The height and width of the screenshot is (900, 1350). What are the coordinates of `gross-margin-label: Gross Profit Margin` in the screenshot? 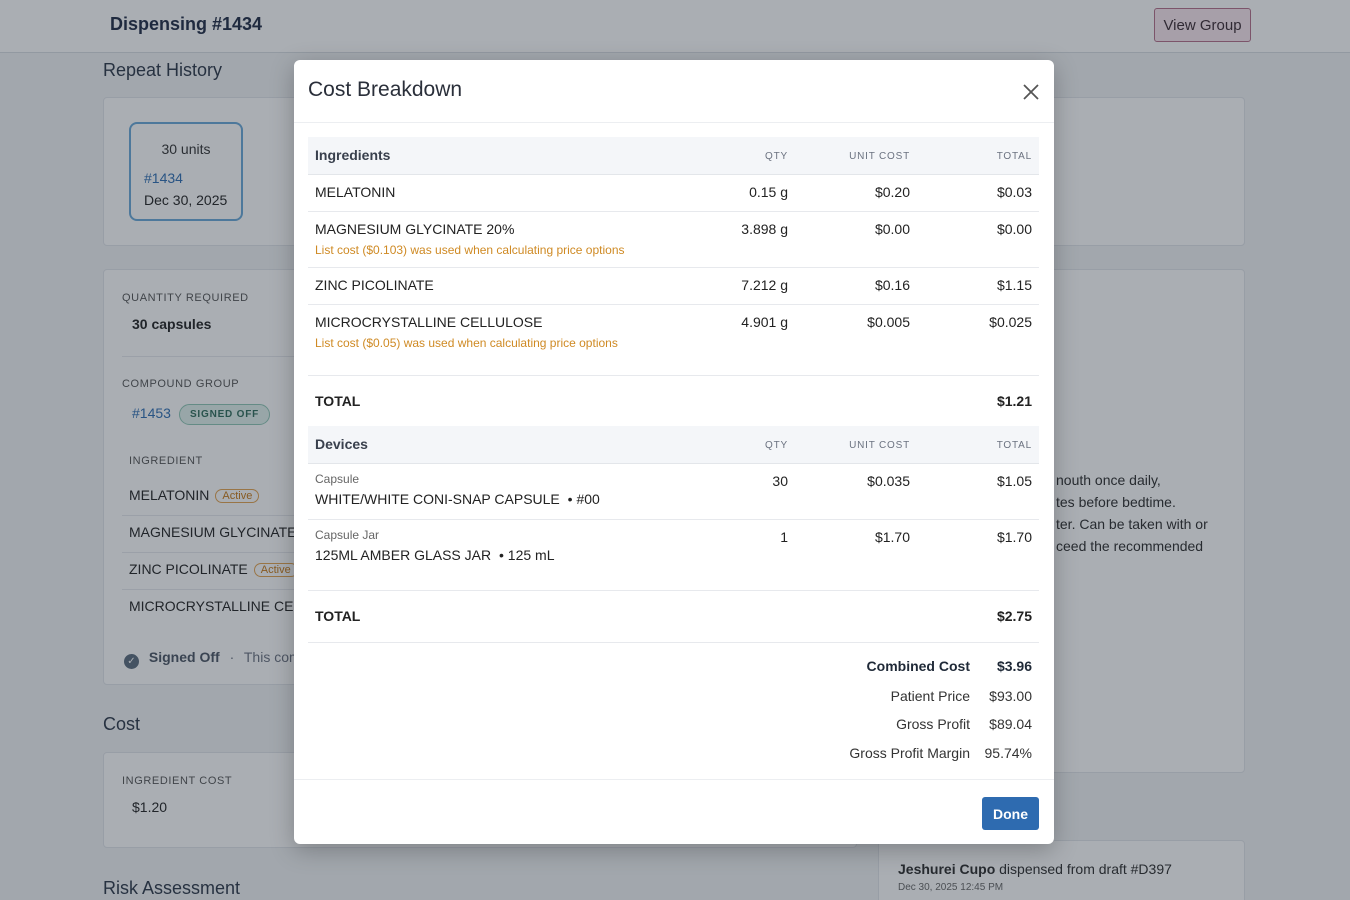 It's located at (909, 753).